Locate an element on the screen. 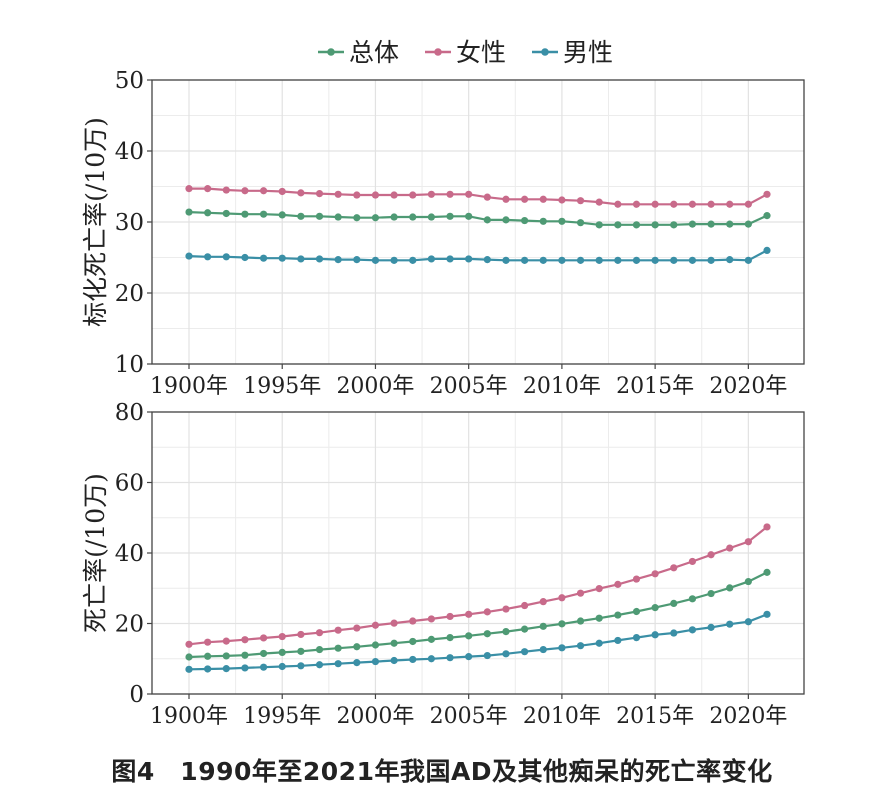  y-axis-label: 死亡率(/10万) is located at coordinates (95, 553).